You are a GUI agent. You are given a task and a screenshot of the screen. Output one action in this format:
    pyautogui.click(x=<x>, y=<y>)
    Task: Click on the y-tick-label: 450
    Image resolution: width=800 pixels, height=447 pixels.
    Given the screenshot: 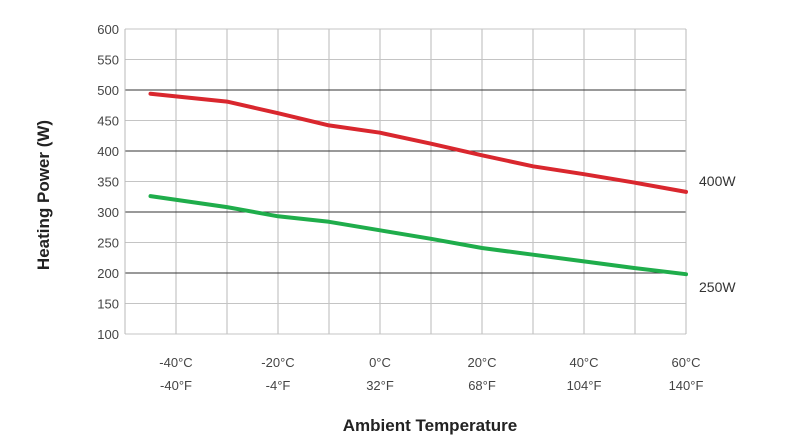 What is the action you would take?
    pyautogui.click(x=108, y=121)
    